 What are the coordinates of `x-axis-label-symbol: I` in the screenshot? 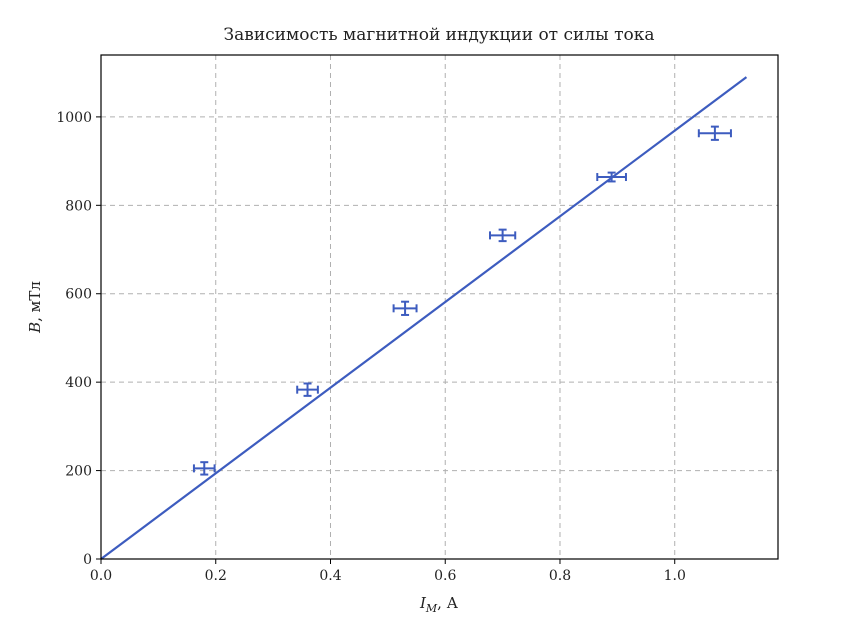 It's located at (423, 603).